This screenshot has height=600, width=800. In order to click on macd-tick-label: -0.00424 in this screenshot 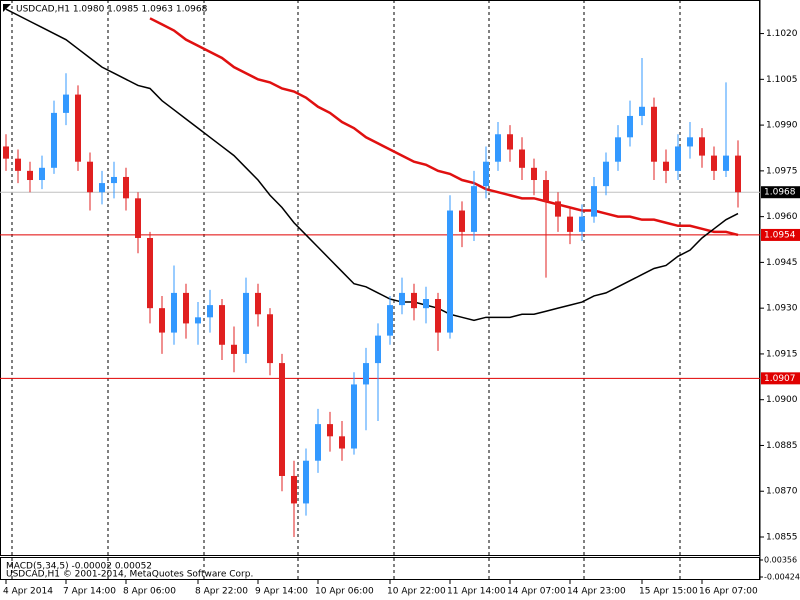, I will do `click(782, 577)`.